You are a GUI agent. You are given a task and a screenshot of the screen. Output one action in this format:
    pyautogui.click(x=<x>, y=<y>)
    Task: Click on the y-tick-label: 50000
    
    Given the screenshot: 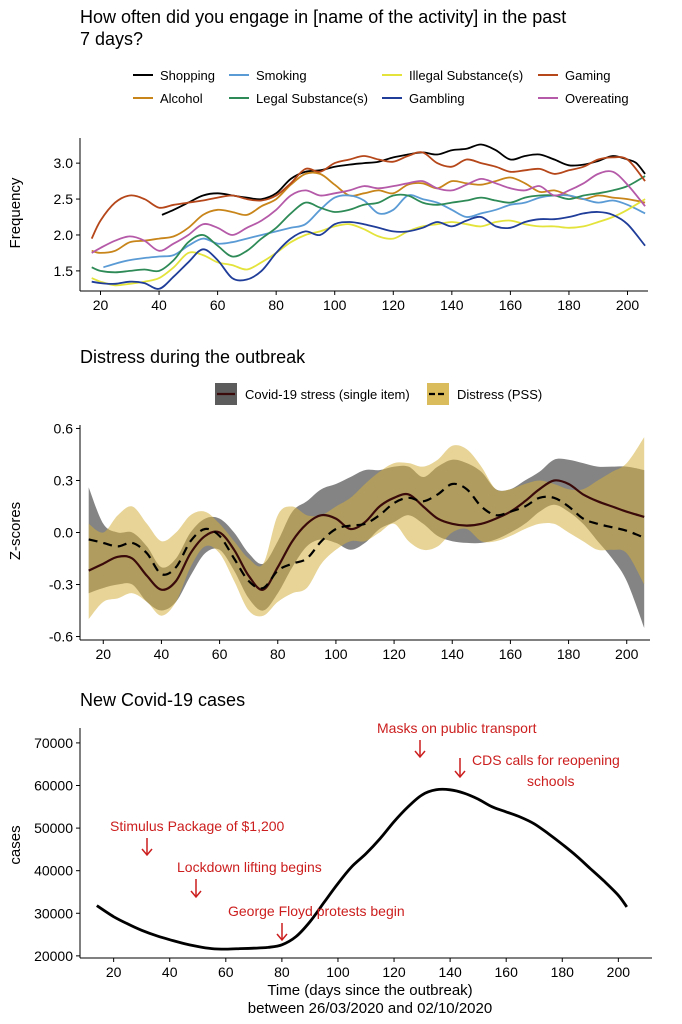 What is the action you would take?
    pyautogui.click(x=53, y=828)
    